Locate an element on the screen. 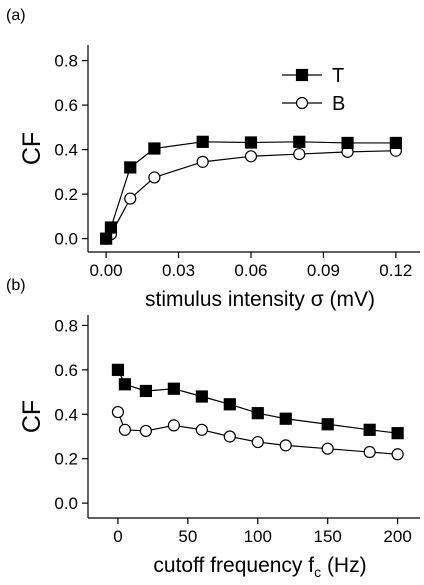 The image size is (424, 585). x-tick-label: 0.12 is located at coordinates (395, 270).